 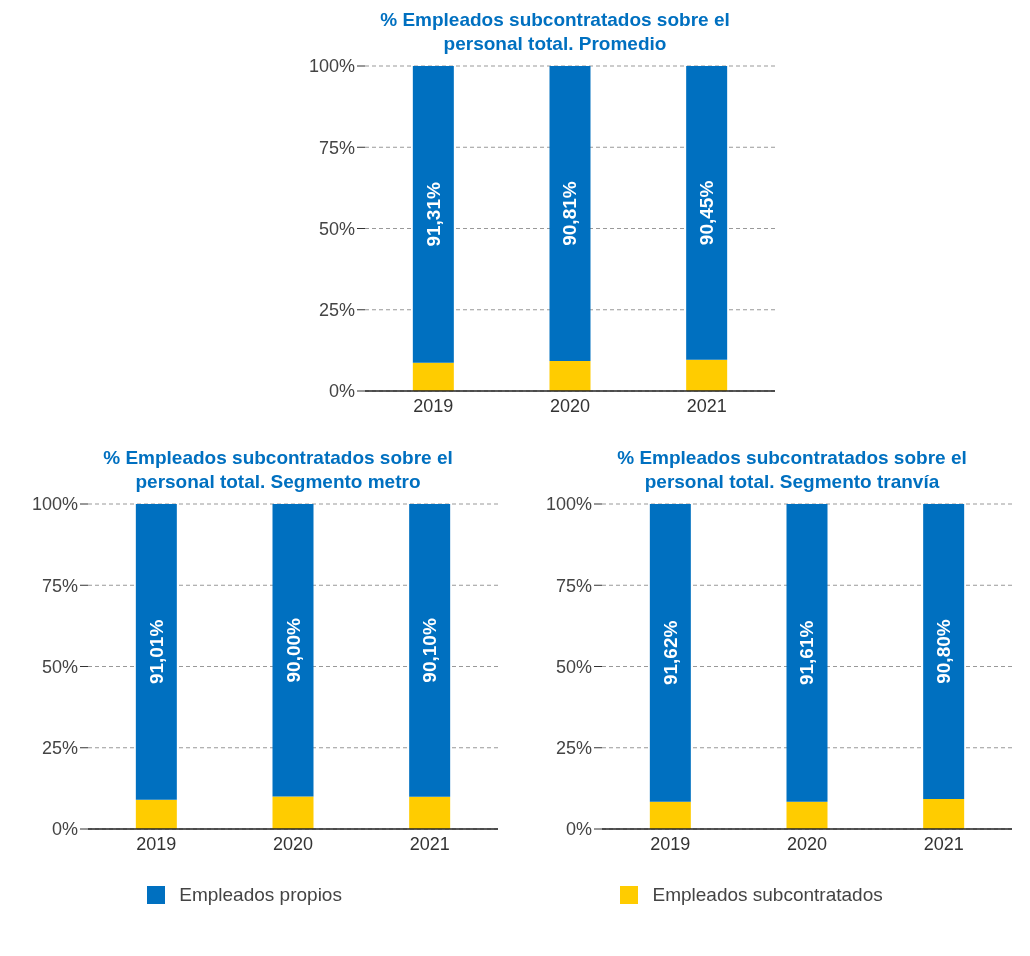 I want to click on data-label: 90,10%, so click(x=430, y=650).